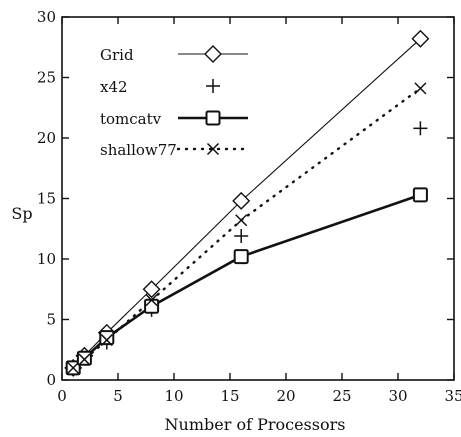 This screenshot has width=461, height=437. What do you see at coordinates (341, 396) in the screenshot?
I see `x-tick-label: 25` at bounding box center [341, 396].